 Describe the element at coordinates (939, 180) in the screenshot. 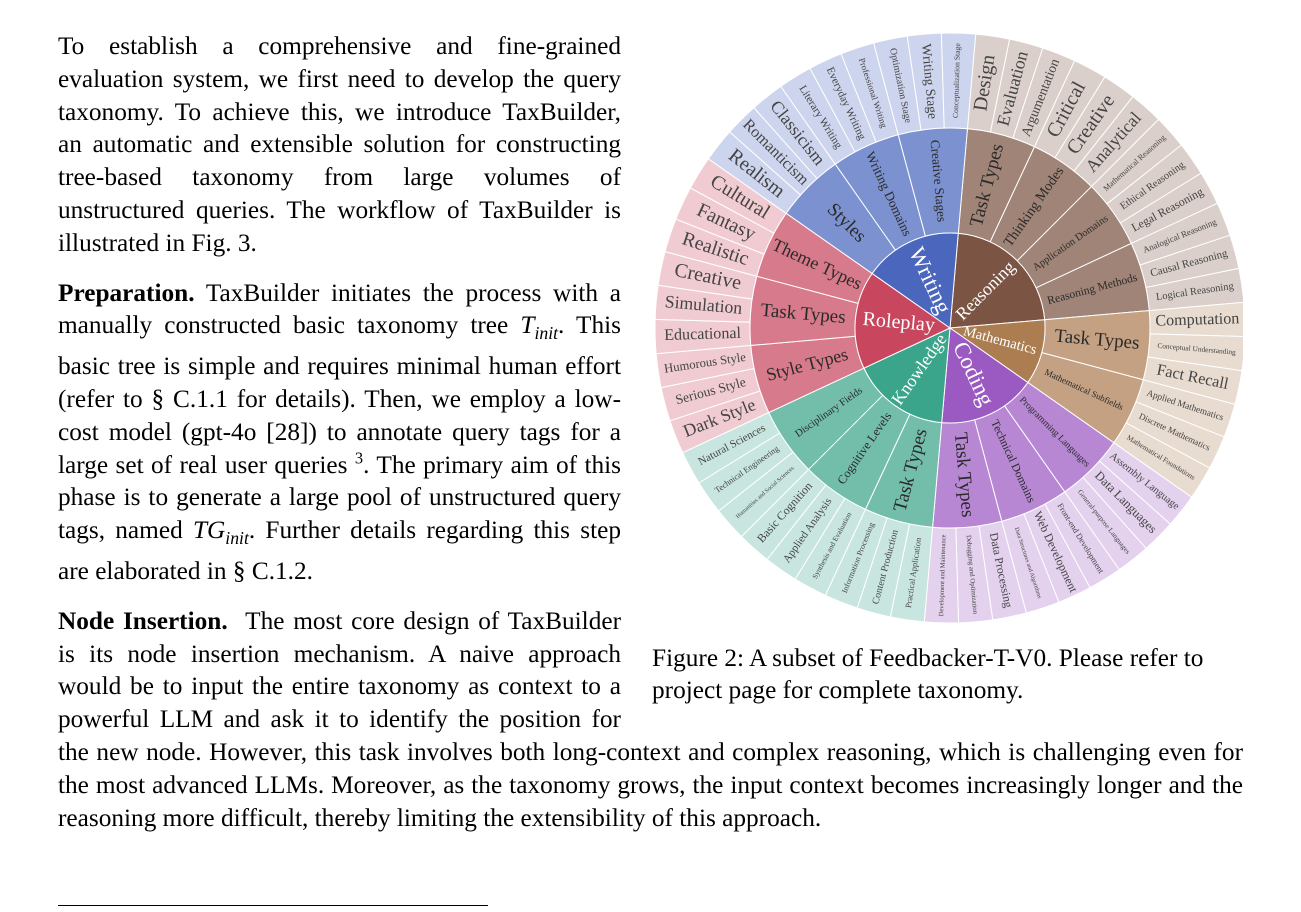

I see `segment-label: Creative Stages` at that location.